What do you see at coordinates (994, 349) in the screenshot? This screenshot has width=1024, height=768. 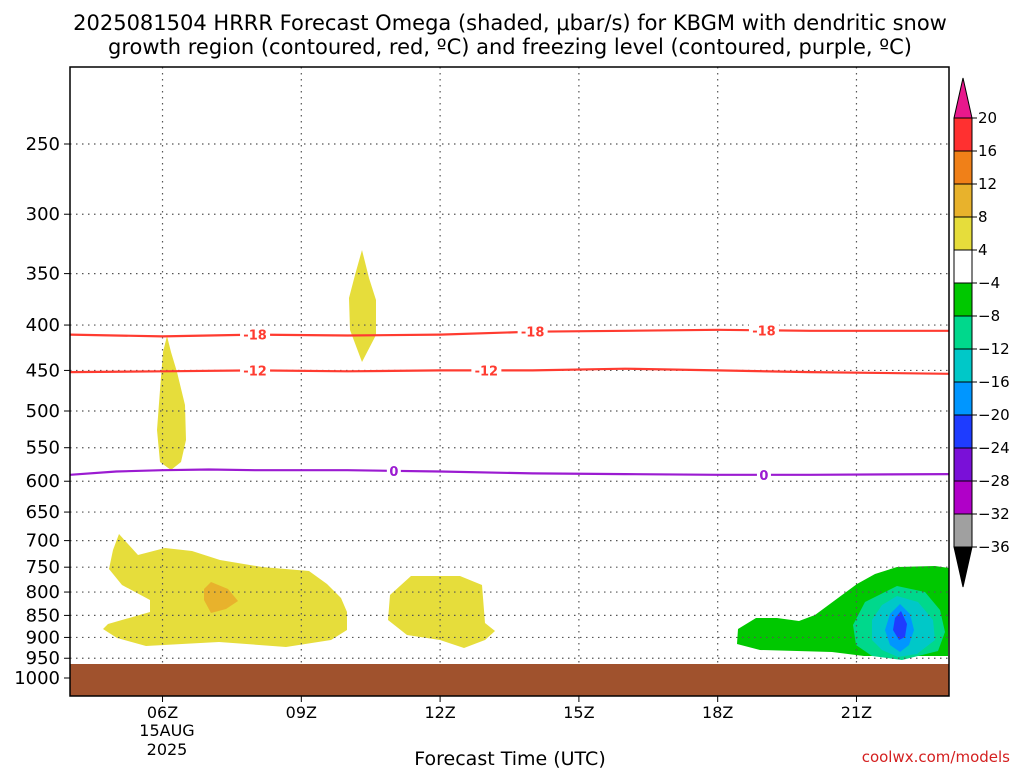 I see `colorbar-label: −12` at bounding box center [994, 349].